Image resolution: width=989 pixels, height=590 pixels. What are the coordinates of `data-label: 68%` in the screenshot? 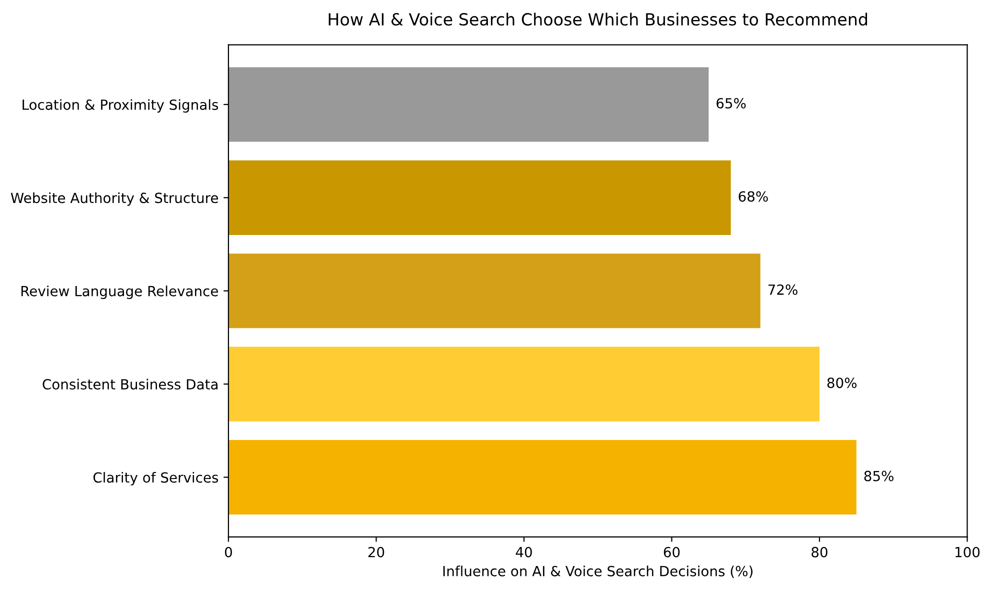 It's located at (753, 196).